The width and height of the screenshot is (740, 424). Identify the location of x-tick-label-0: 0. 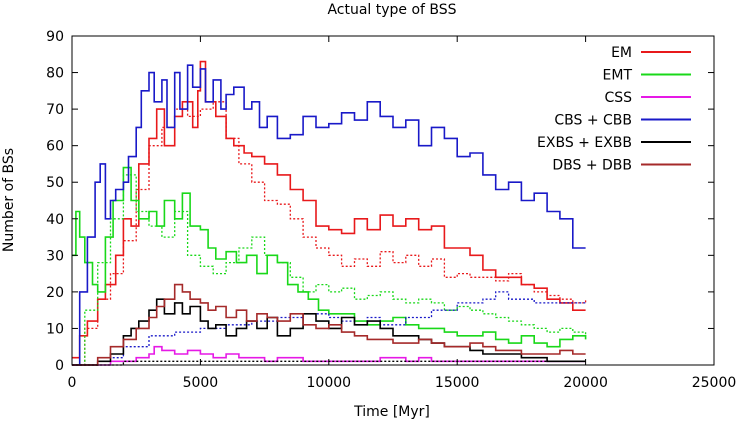
(72, 383).